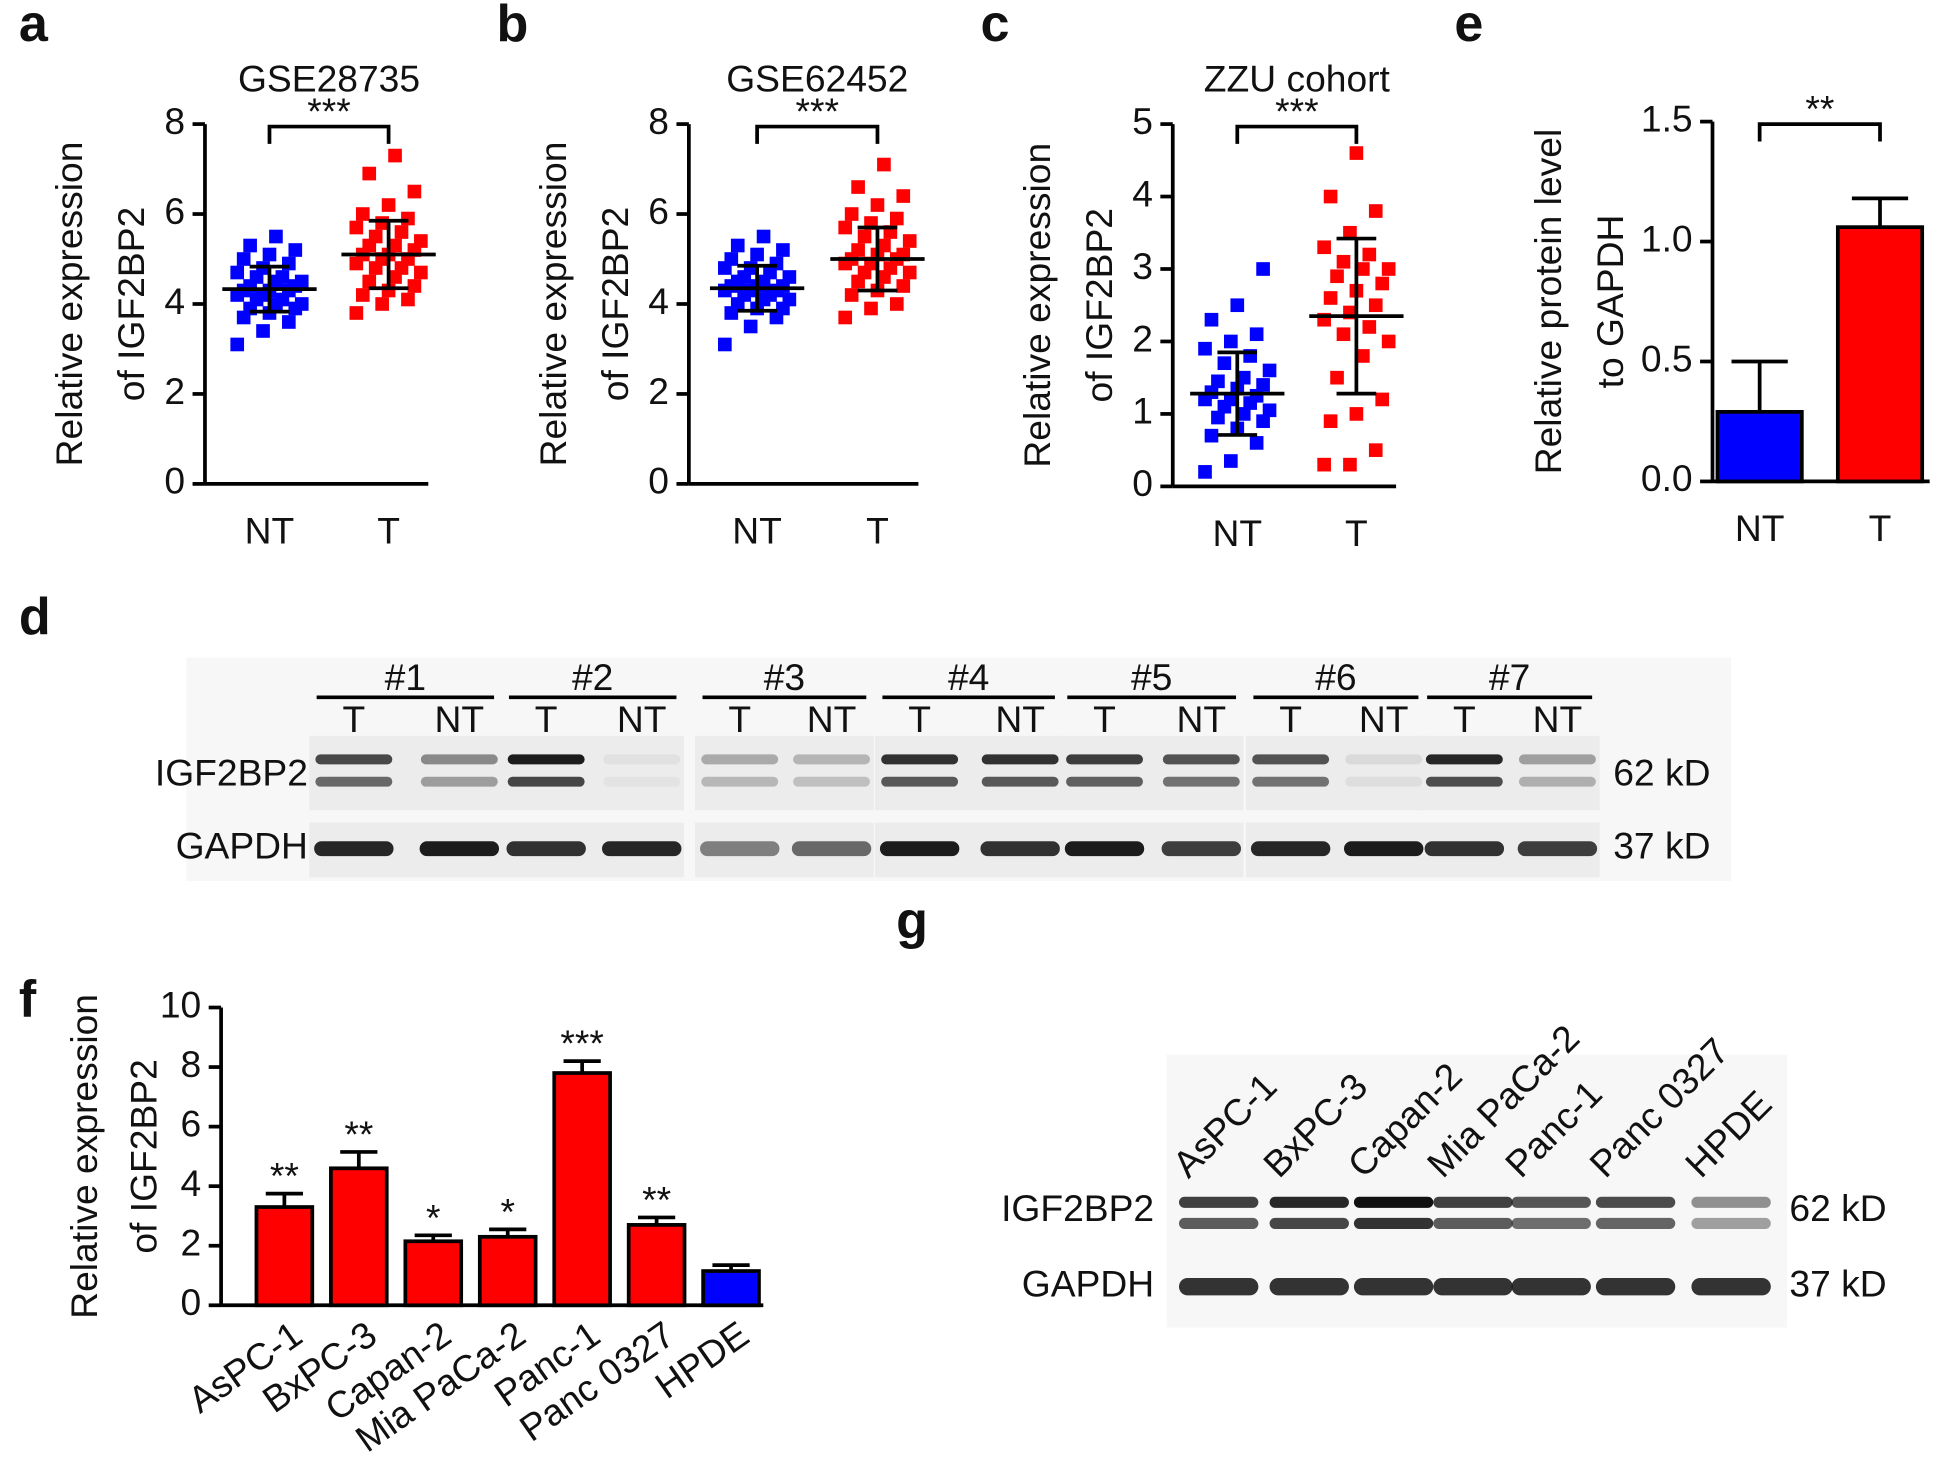 This screenshot has height=1479, width=1946. Describe the element at coordinates (1142, 193) in the screenshot. I see `y-tick-label: 4` at that location.